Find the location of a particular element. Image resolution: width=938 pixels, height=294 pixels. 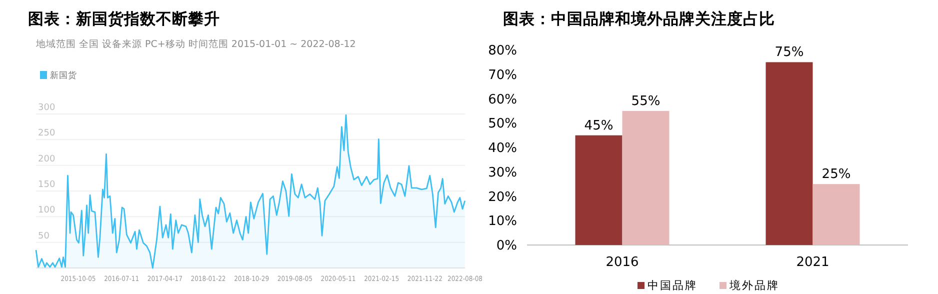

legend-label: 新国货 is located at coordinates (63, 75).